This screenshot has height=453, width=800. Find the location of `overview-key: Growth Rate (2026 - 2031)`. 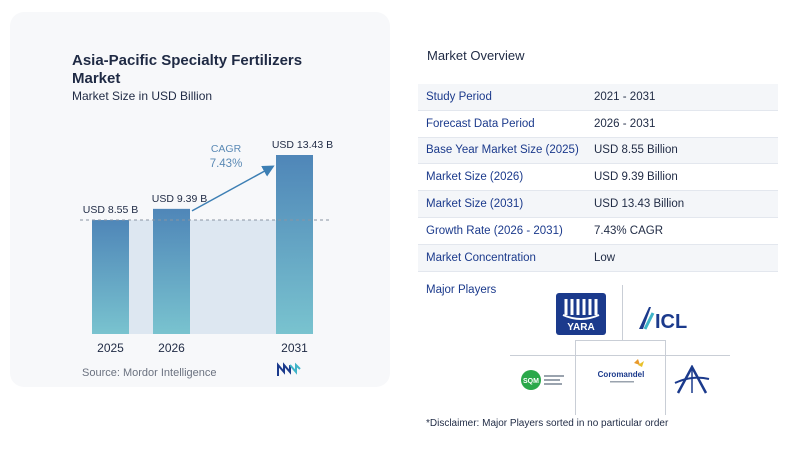

overview-key: Growth Rate (2026 - 2031) is located at coordinates (494, 230).